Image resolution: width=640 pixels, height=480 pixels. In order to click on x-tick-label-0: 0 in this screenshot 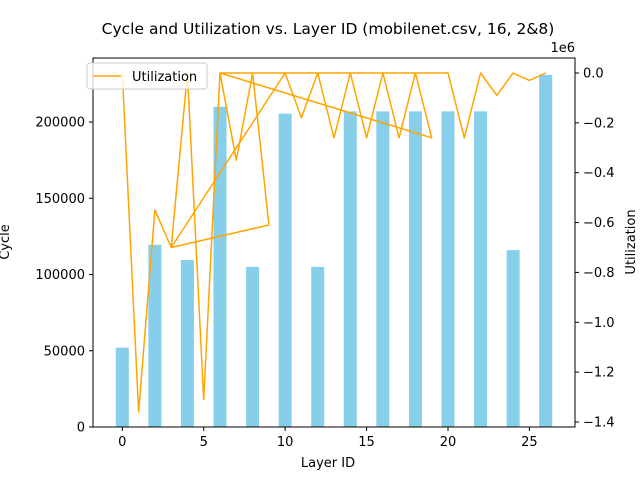, I will do `click(122, 442)`.